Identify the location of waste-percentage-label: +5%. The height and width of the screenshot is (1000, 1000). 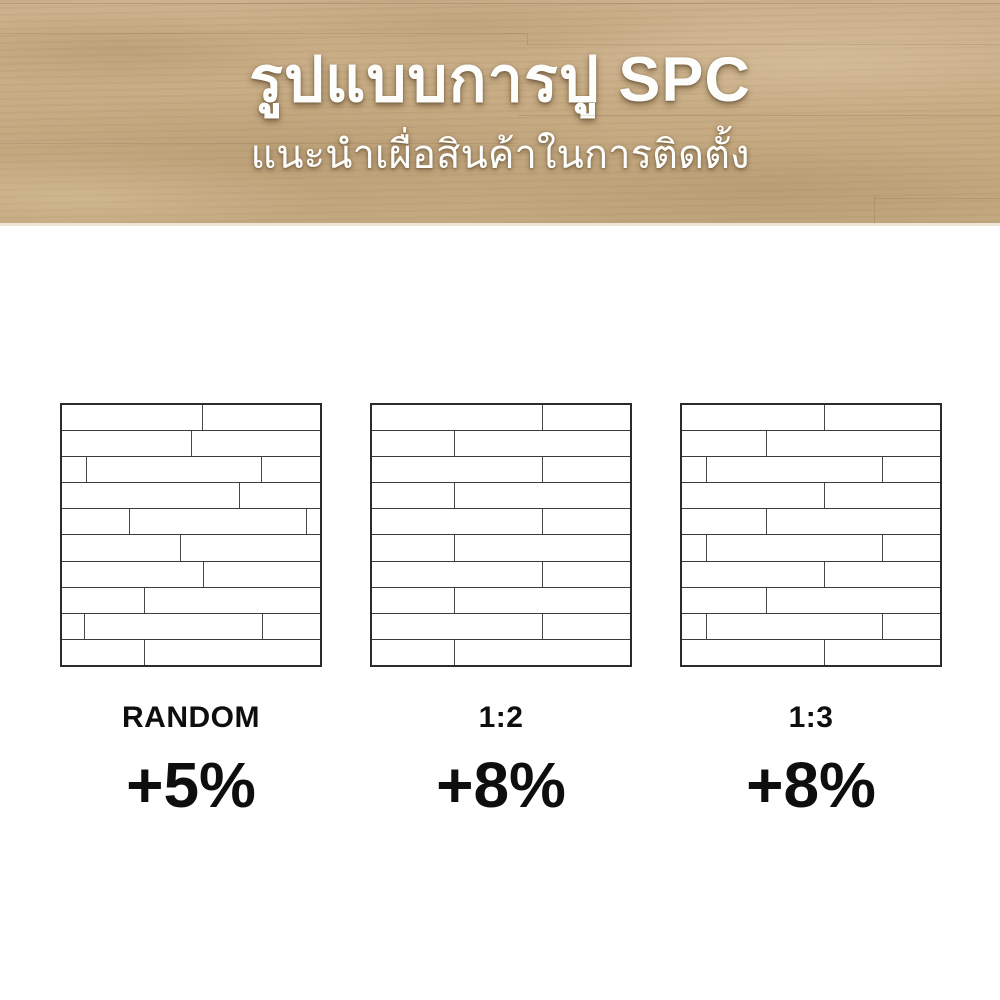
(191, 785).